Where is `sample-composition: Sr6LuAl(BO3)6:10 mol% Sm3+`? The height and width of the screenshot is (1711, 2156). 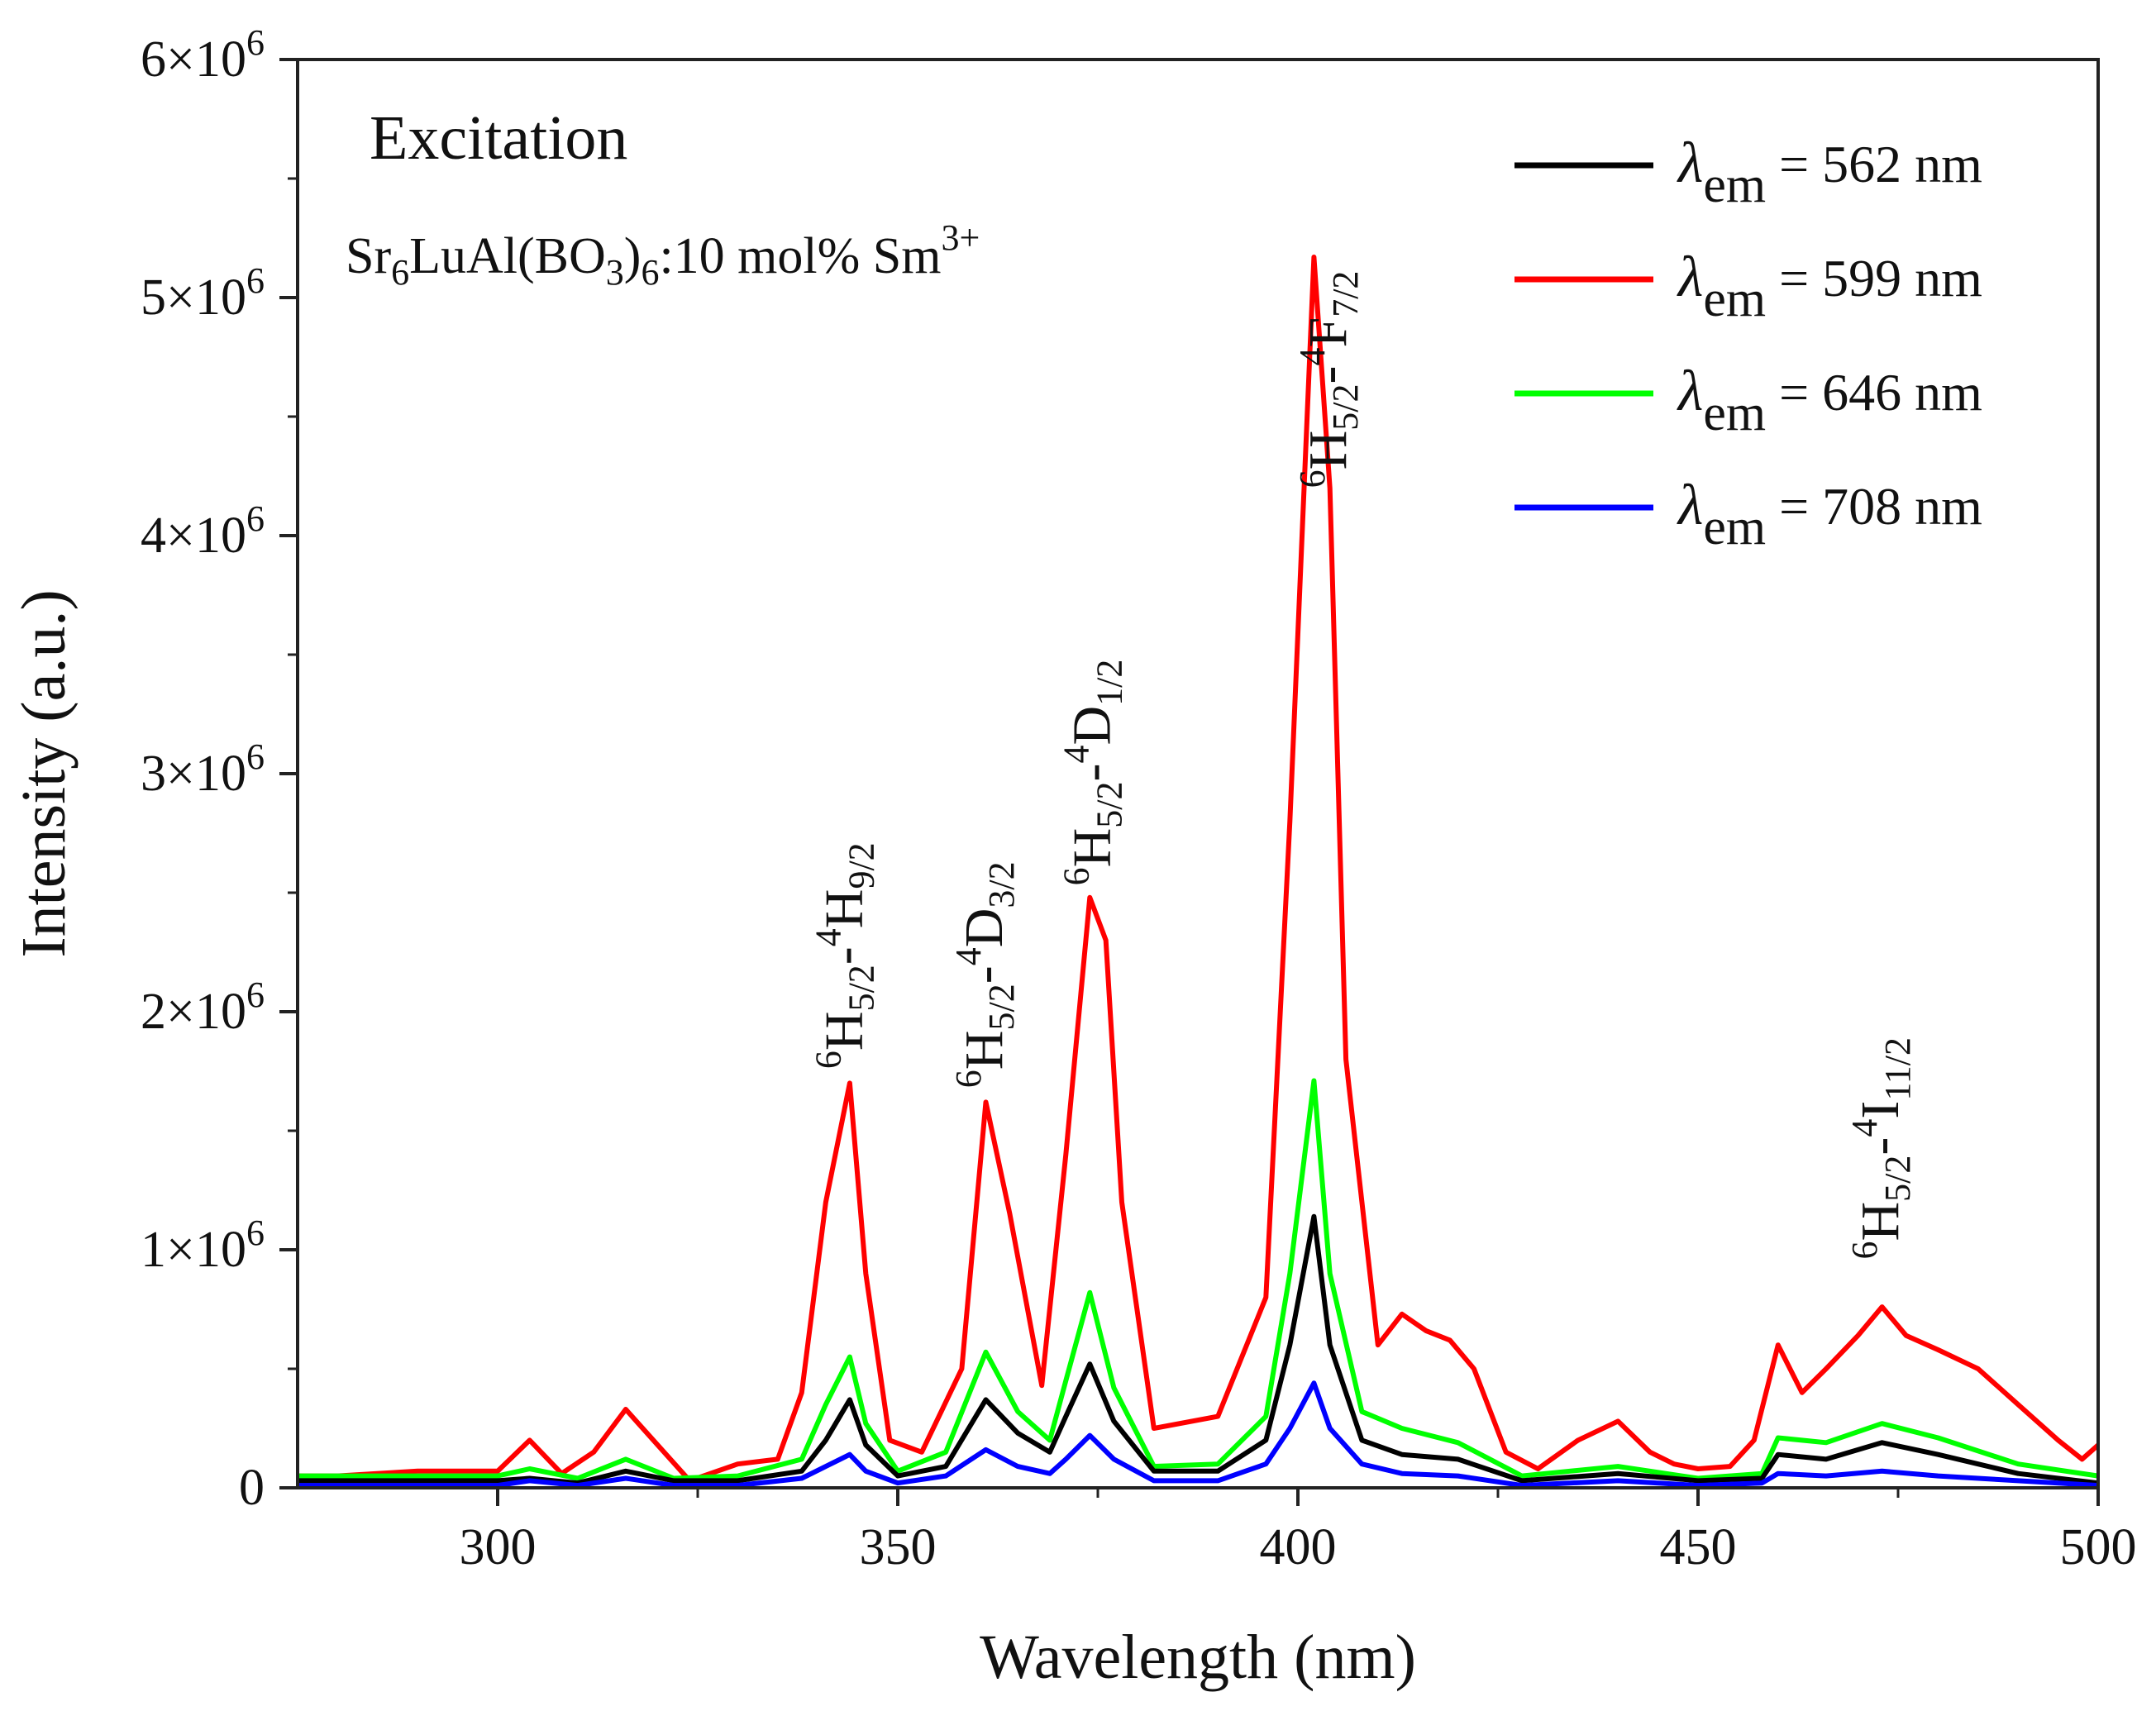 sample-composition: Sr6LuAl(BO3)6:10 mol% Sm3+ is located at coordinates (663, 255).